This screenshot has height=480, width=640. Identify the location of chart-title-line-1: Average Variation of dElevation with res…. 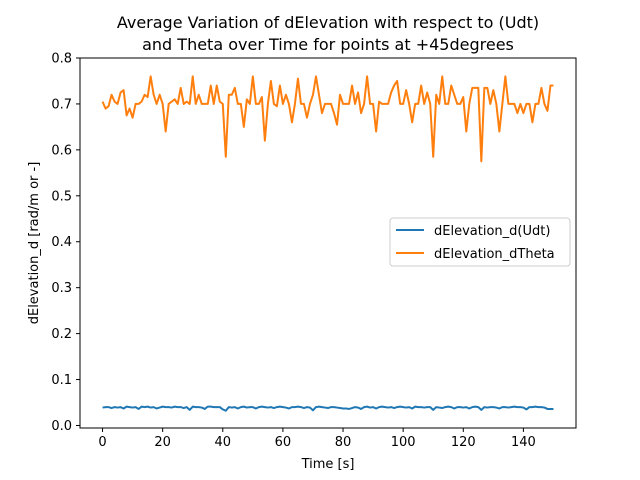
(328, 22).